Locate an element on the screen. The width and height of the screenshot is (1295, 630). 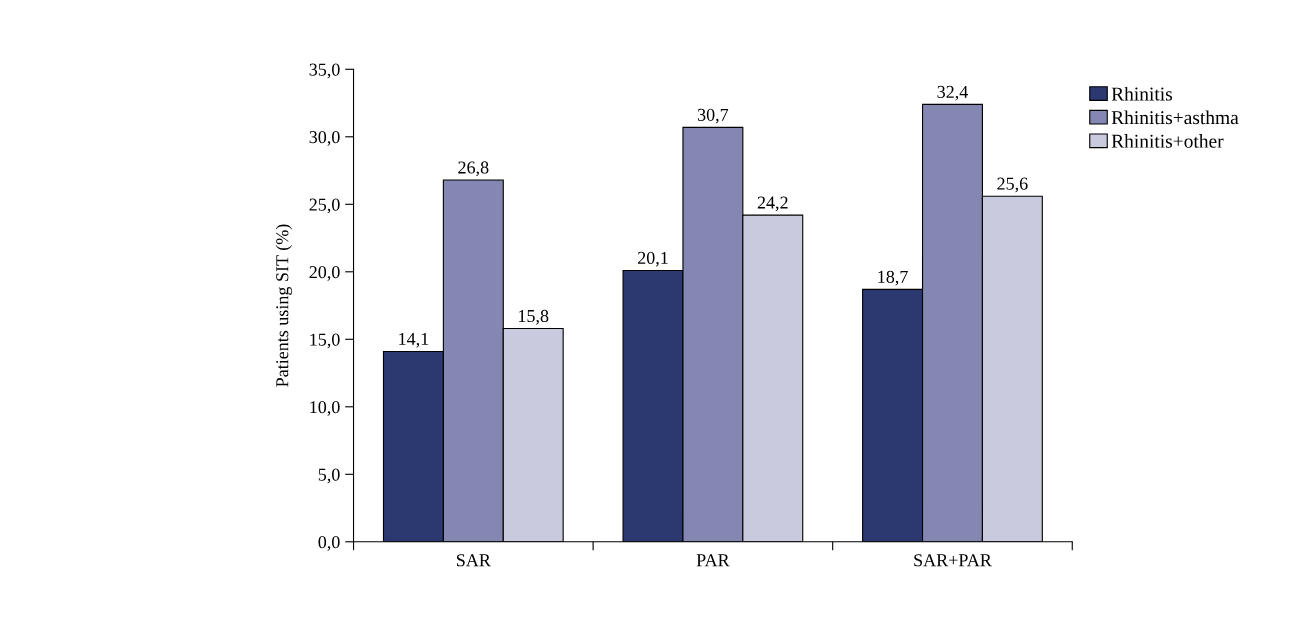
x-tick-label: SAR is located at coordinates (473, 560).